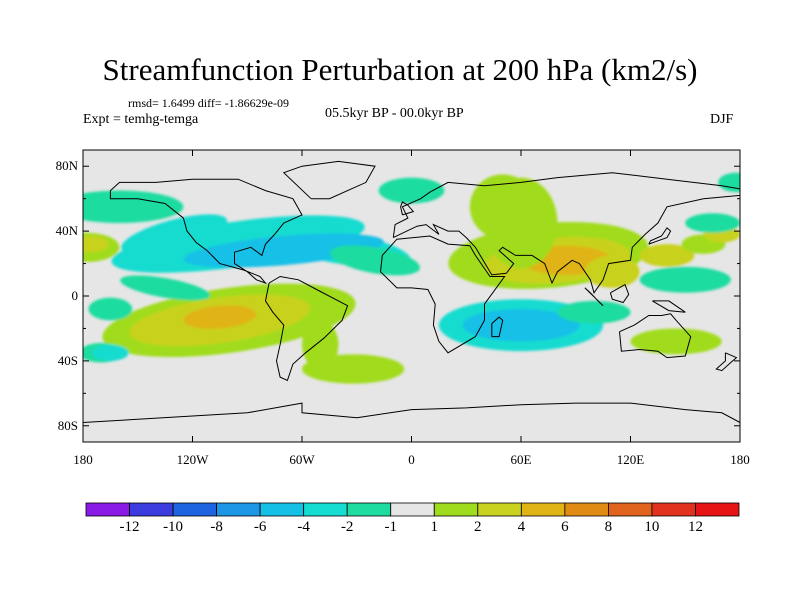 This screenshot has width=800, height=600. I want to click on colorbar-label: 10, so click(652, 527).